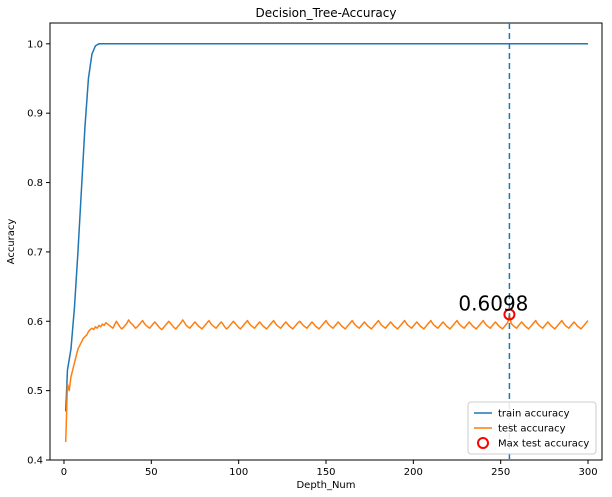 The height and width of the screenshot is (497, 612). I want to click on max-test-marker, so click(509, 314).